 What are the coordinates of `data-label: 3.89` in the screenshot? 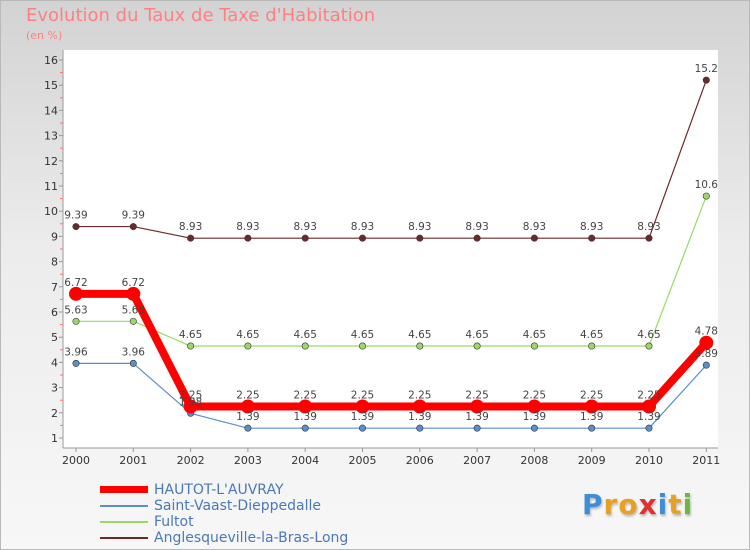 It's located at (706, 354).